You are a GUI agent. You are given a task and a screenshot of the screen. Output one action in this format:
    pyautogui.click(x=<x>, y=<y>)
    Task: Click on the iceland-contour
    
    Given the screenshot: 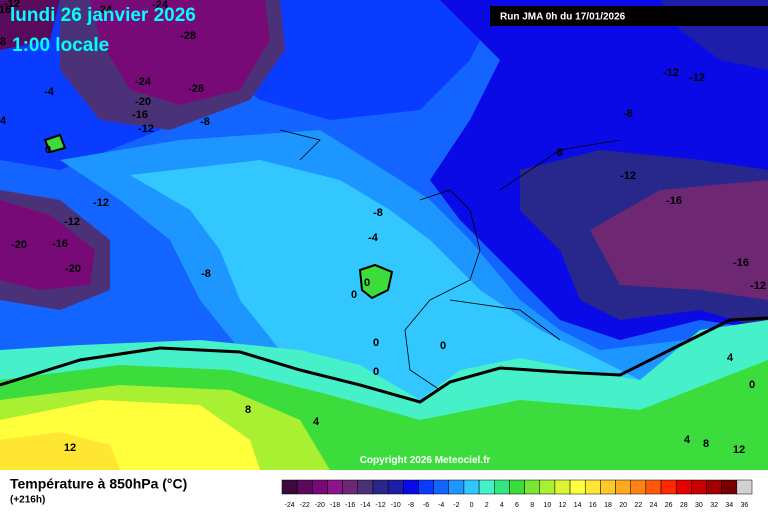 What is the action you would take?
    pyautogui.click(x=55, y=143)
    